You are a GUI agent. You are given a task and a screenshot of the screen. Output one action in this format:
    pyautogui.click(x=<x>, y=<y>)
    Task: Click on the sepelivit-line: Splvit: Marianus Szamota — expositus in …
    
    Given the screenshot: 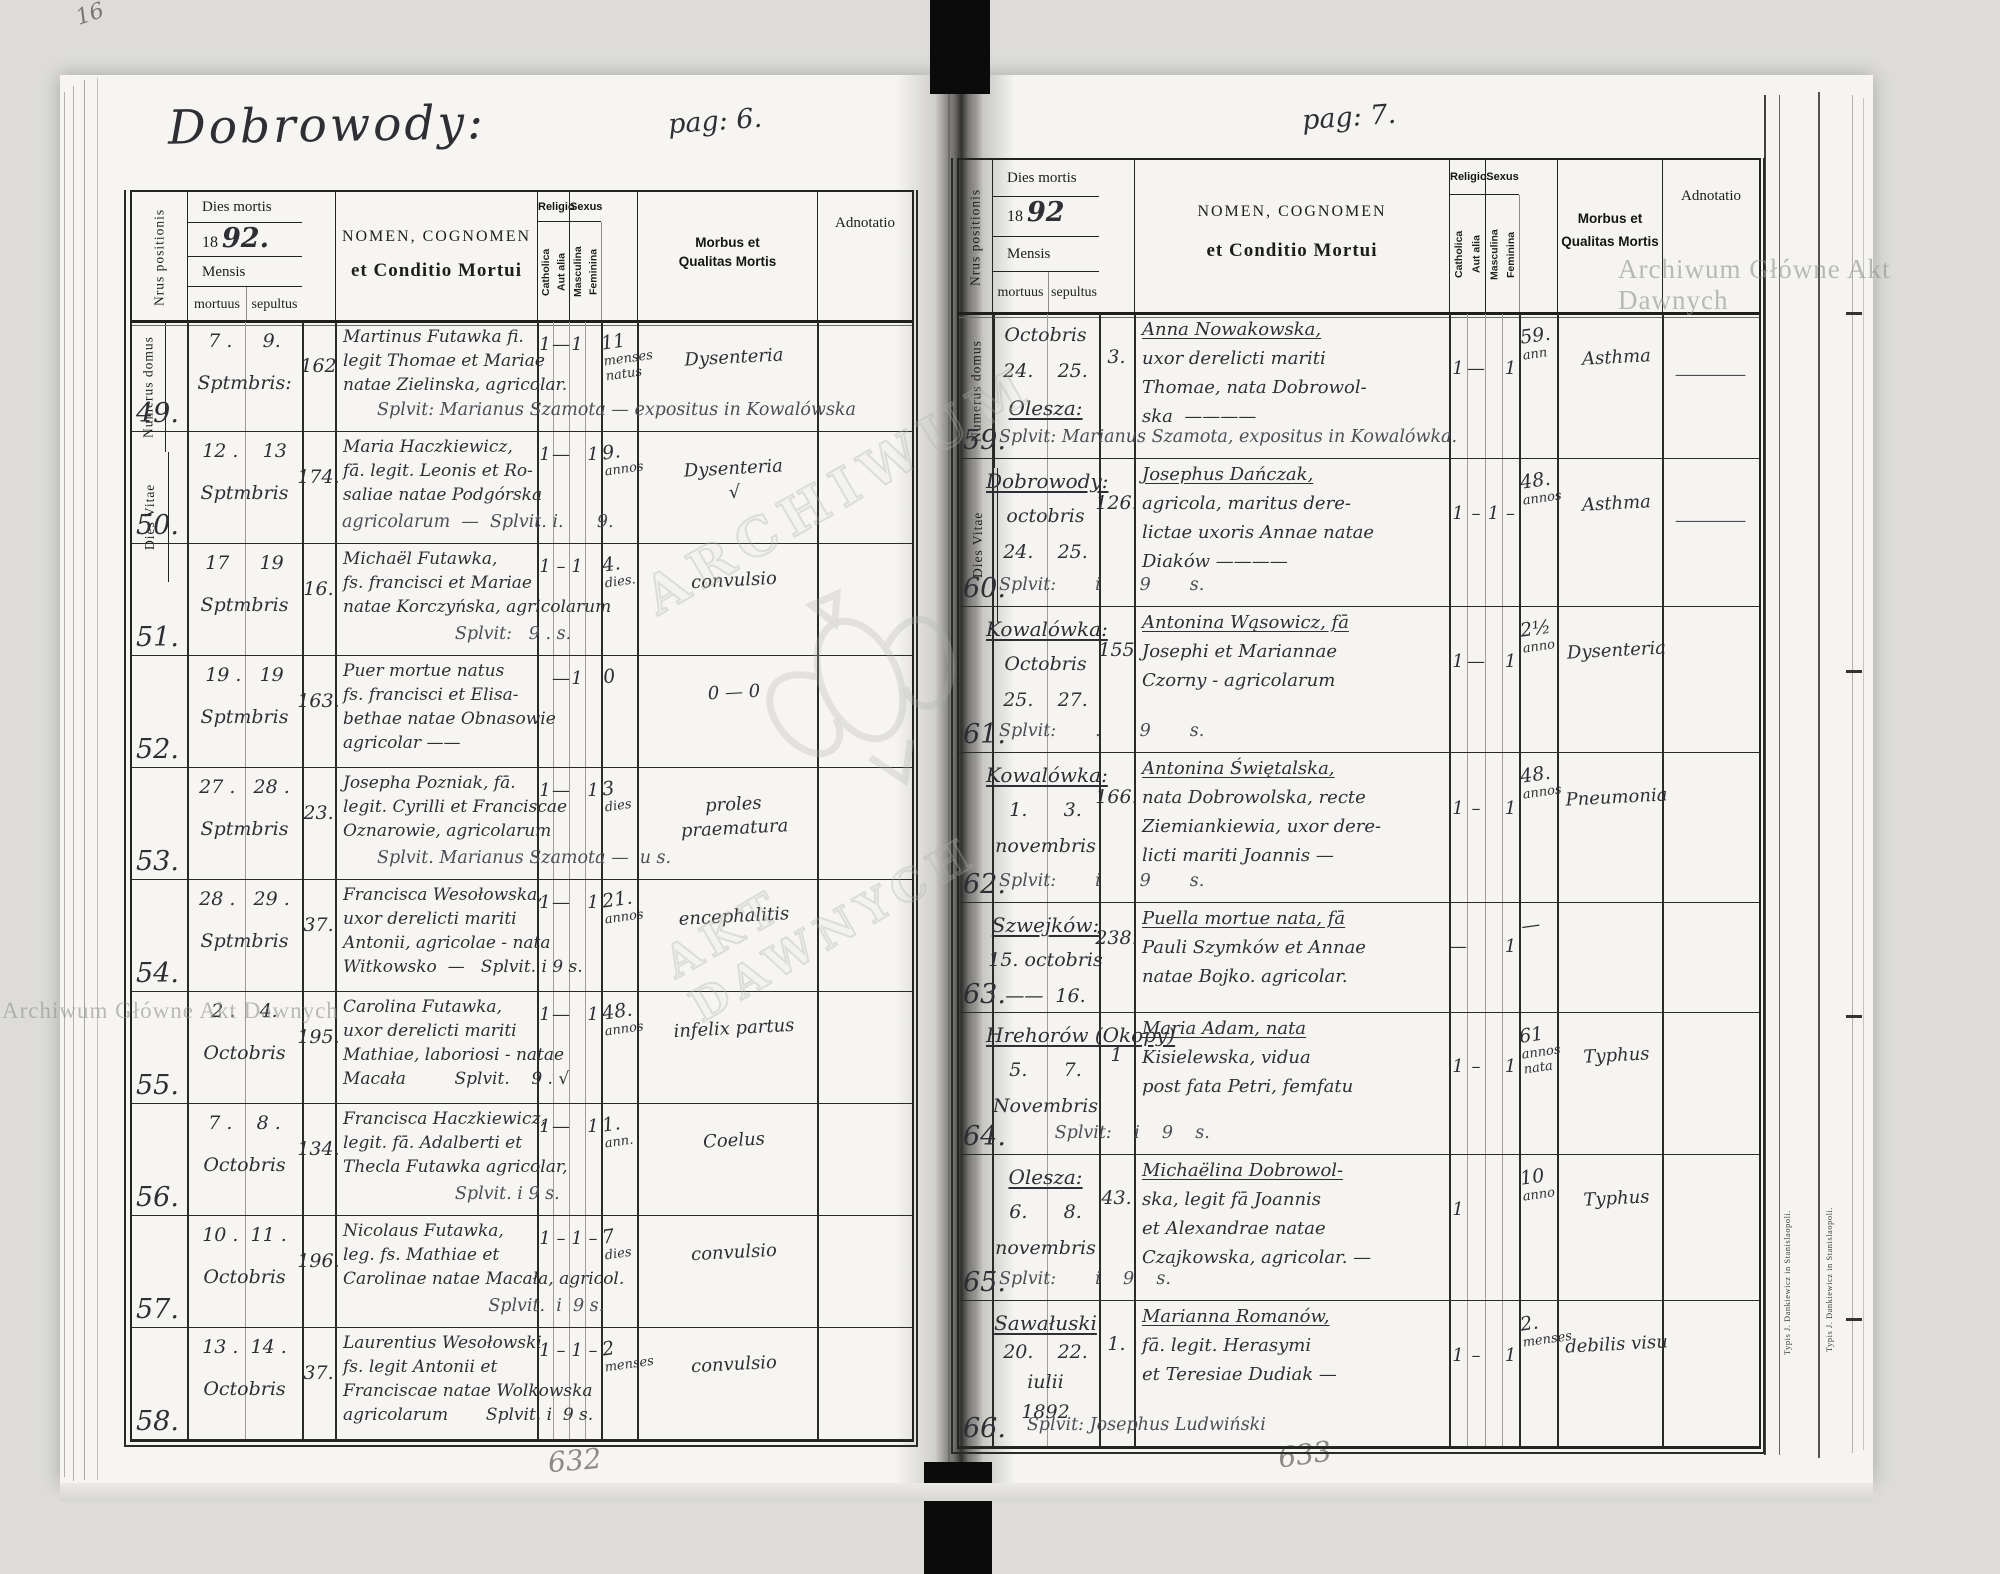 What is the action you would take?
    pyautogui.click(x=616, y=410)
    